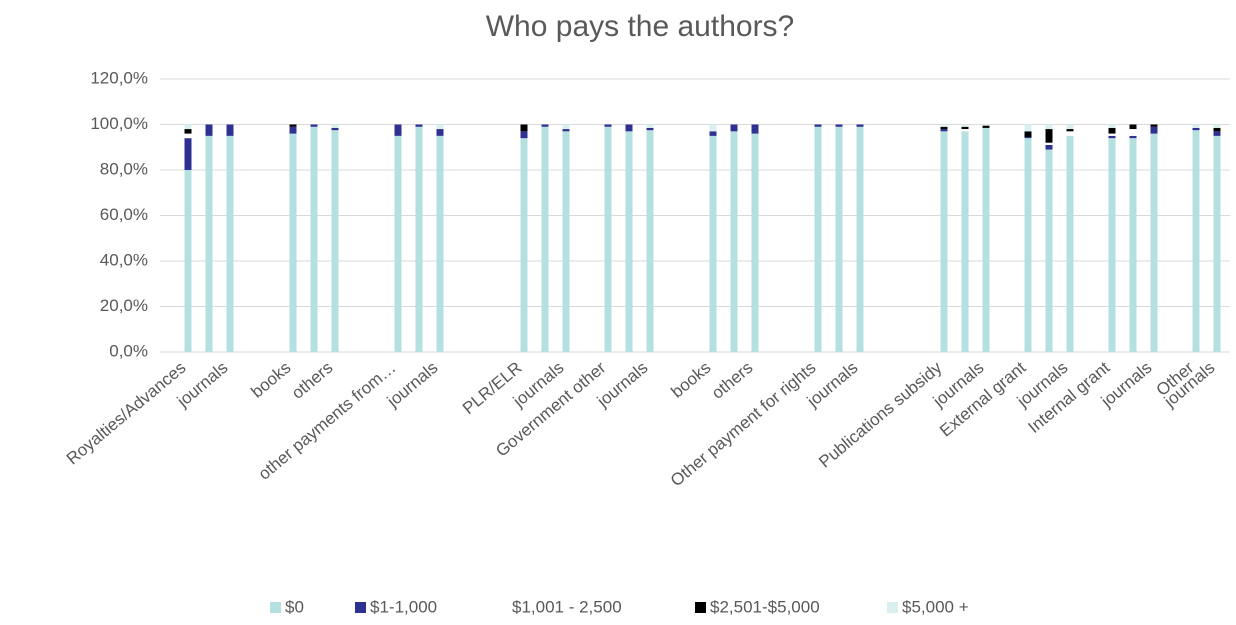 The image size is (1236, 625). I want to click on y-tick-label: 60,0%, so click(124, 214).